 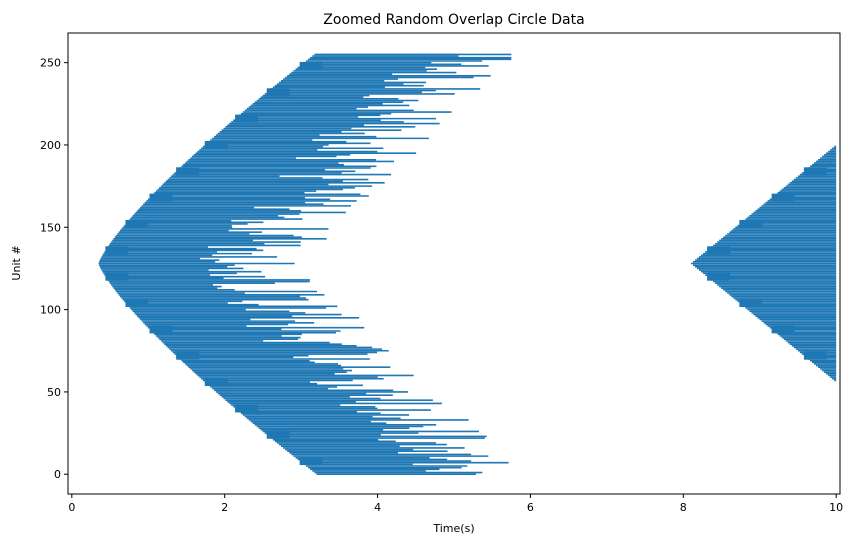 I want to click on y-axis-label: Unit #, so click(x=16, y=262).